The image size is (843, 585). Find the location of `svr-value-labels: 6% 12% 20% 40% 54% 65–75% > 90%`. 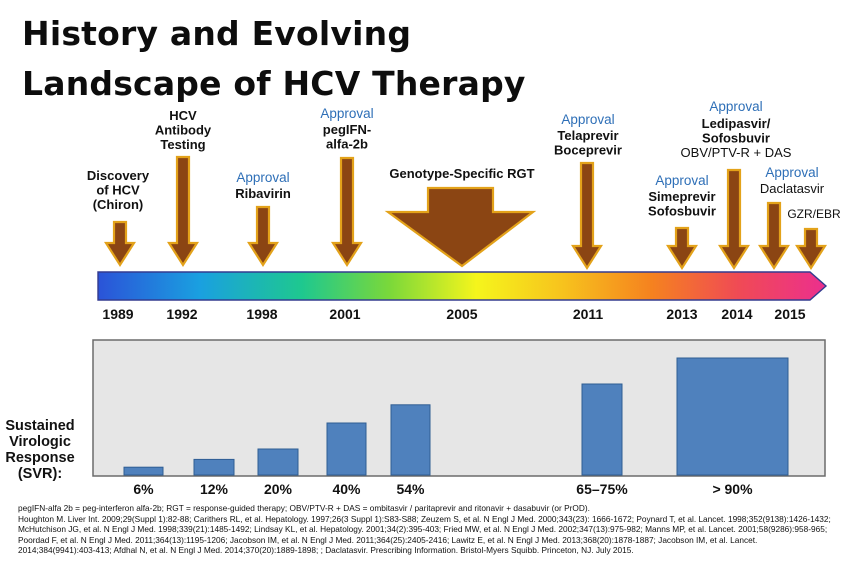

svr-value-labels: 6% 12% 20% 40% 54% 65–75% > 90% is located at coordinates (443, 489).